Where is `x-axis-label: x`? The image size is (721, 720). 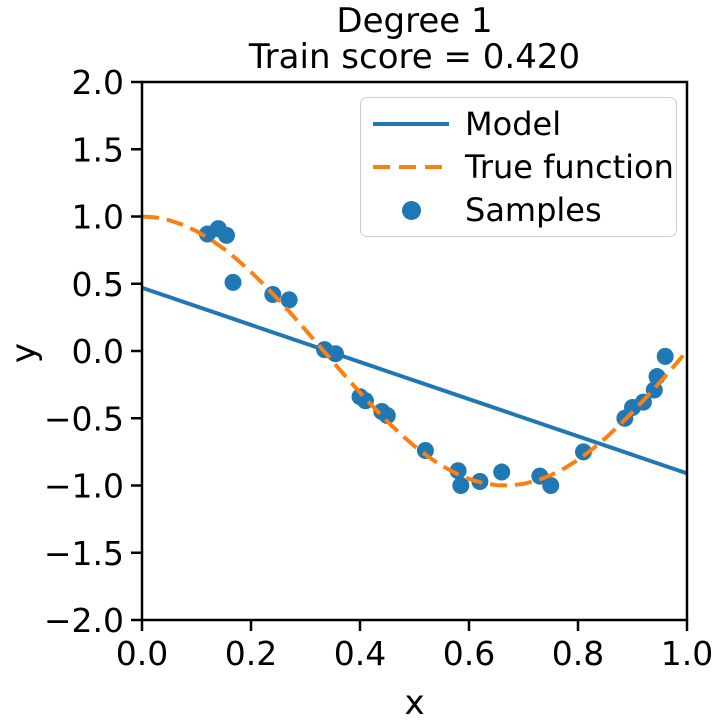 x-axis-label: x is located at coordinates (414, 701).